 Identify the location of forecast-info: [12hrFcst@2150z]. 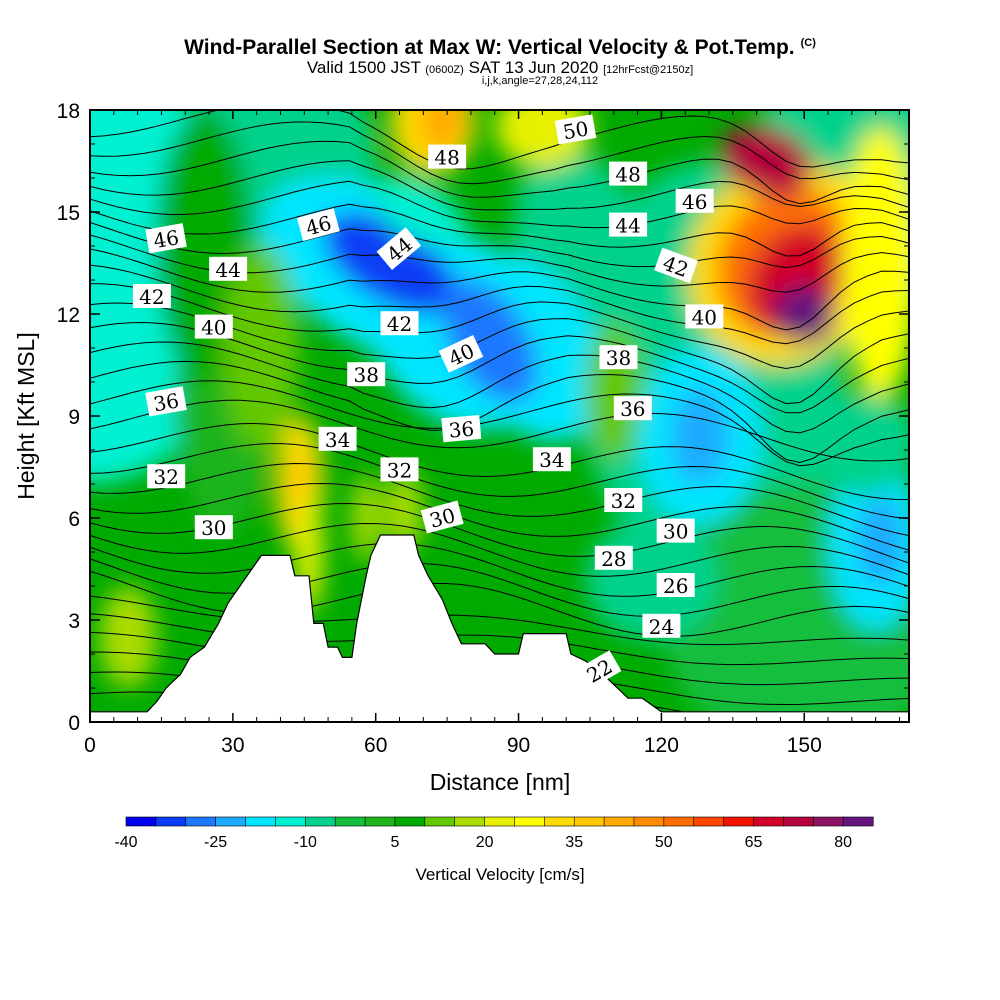
(648, 70).